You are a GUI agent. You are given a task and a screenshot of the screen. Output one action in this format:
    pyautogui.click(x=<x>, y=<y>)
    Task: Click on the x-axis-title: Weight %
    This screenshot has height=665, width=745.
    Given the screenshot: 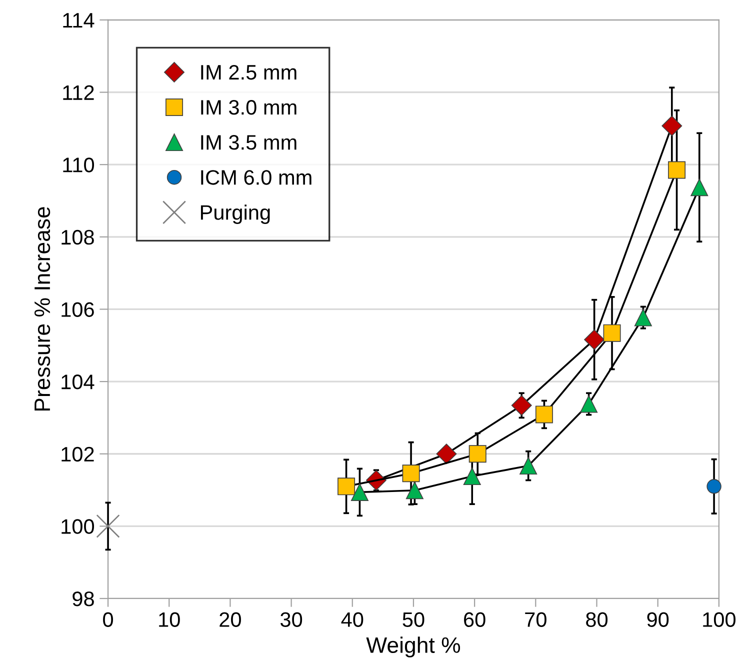 What is the action you would take?
    pyautogui.click(x=413, y=647)
    